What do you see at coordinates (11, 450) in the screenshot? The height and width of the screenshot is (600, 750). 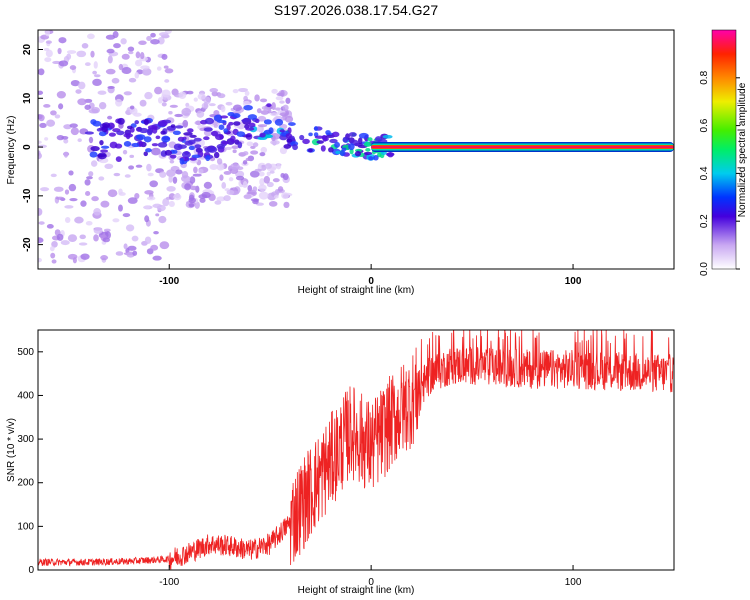 I see `snr-ylabel: SNR (10 * v/v)` at bounding box center [11, 450].